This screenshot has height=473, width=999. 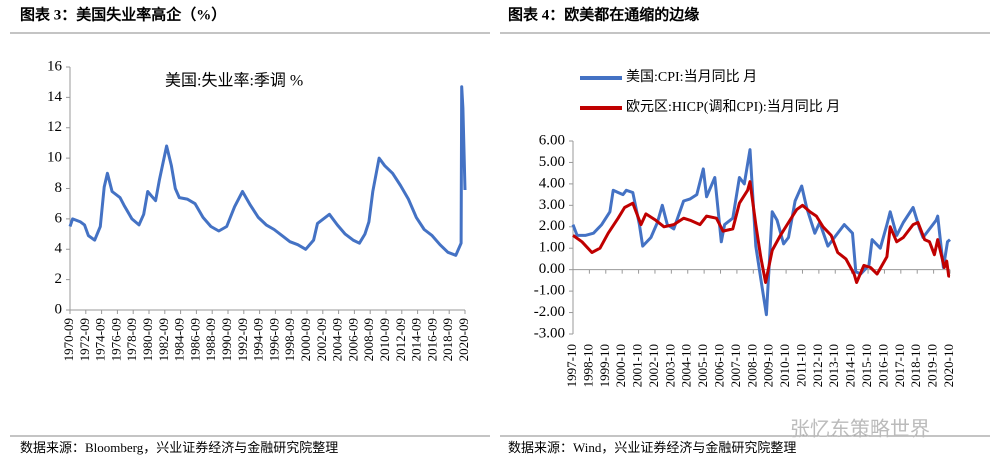 I want to click on annotation: 美国:失业率:季调 %, so click(x=234, y=81).